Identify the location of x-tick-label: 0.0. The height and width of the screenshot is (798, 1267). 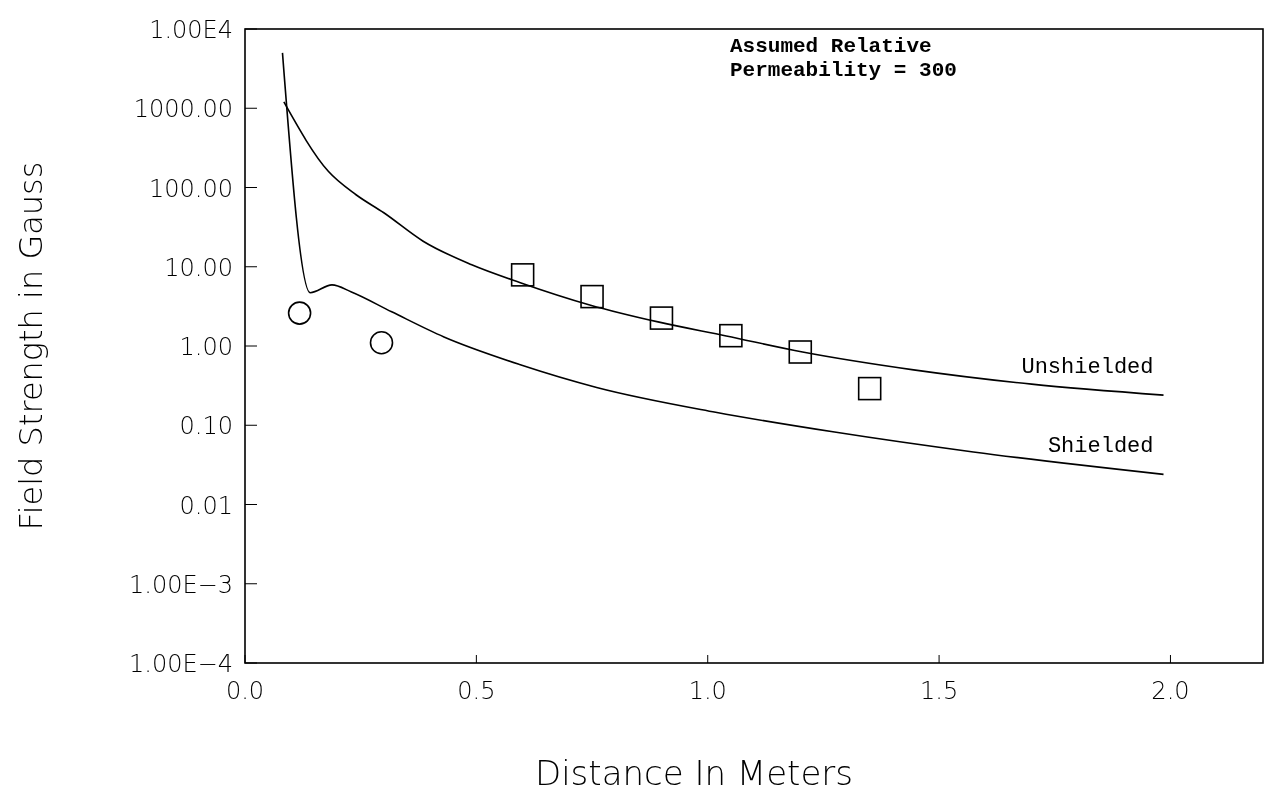
(245, 691).